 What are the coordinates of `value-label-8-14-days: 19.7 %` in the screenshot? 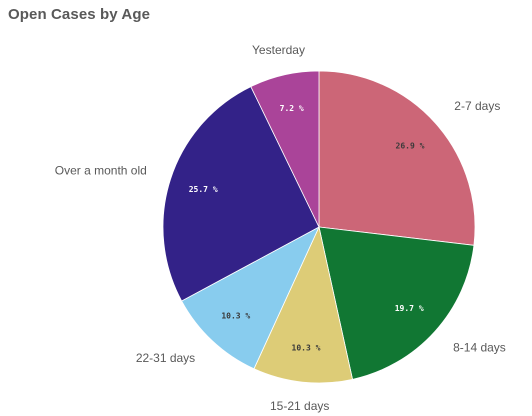 It's located at (409, 308).